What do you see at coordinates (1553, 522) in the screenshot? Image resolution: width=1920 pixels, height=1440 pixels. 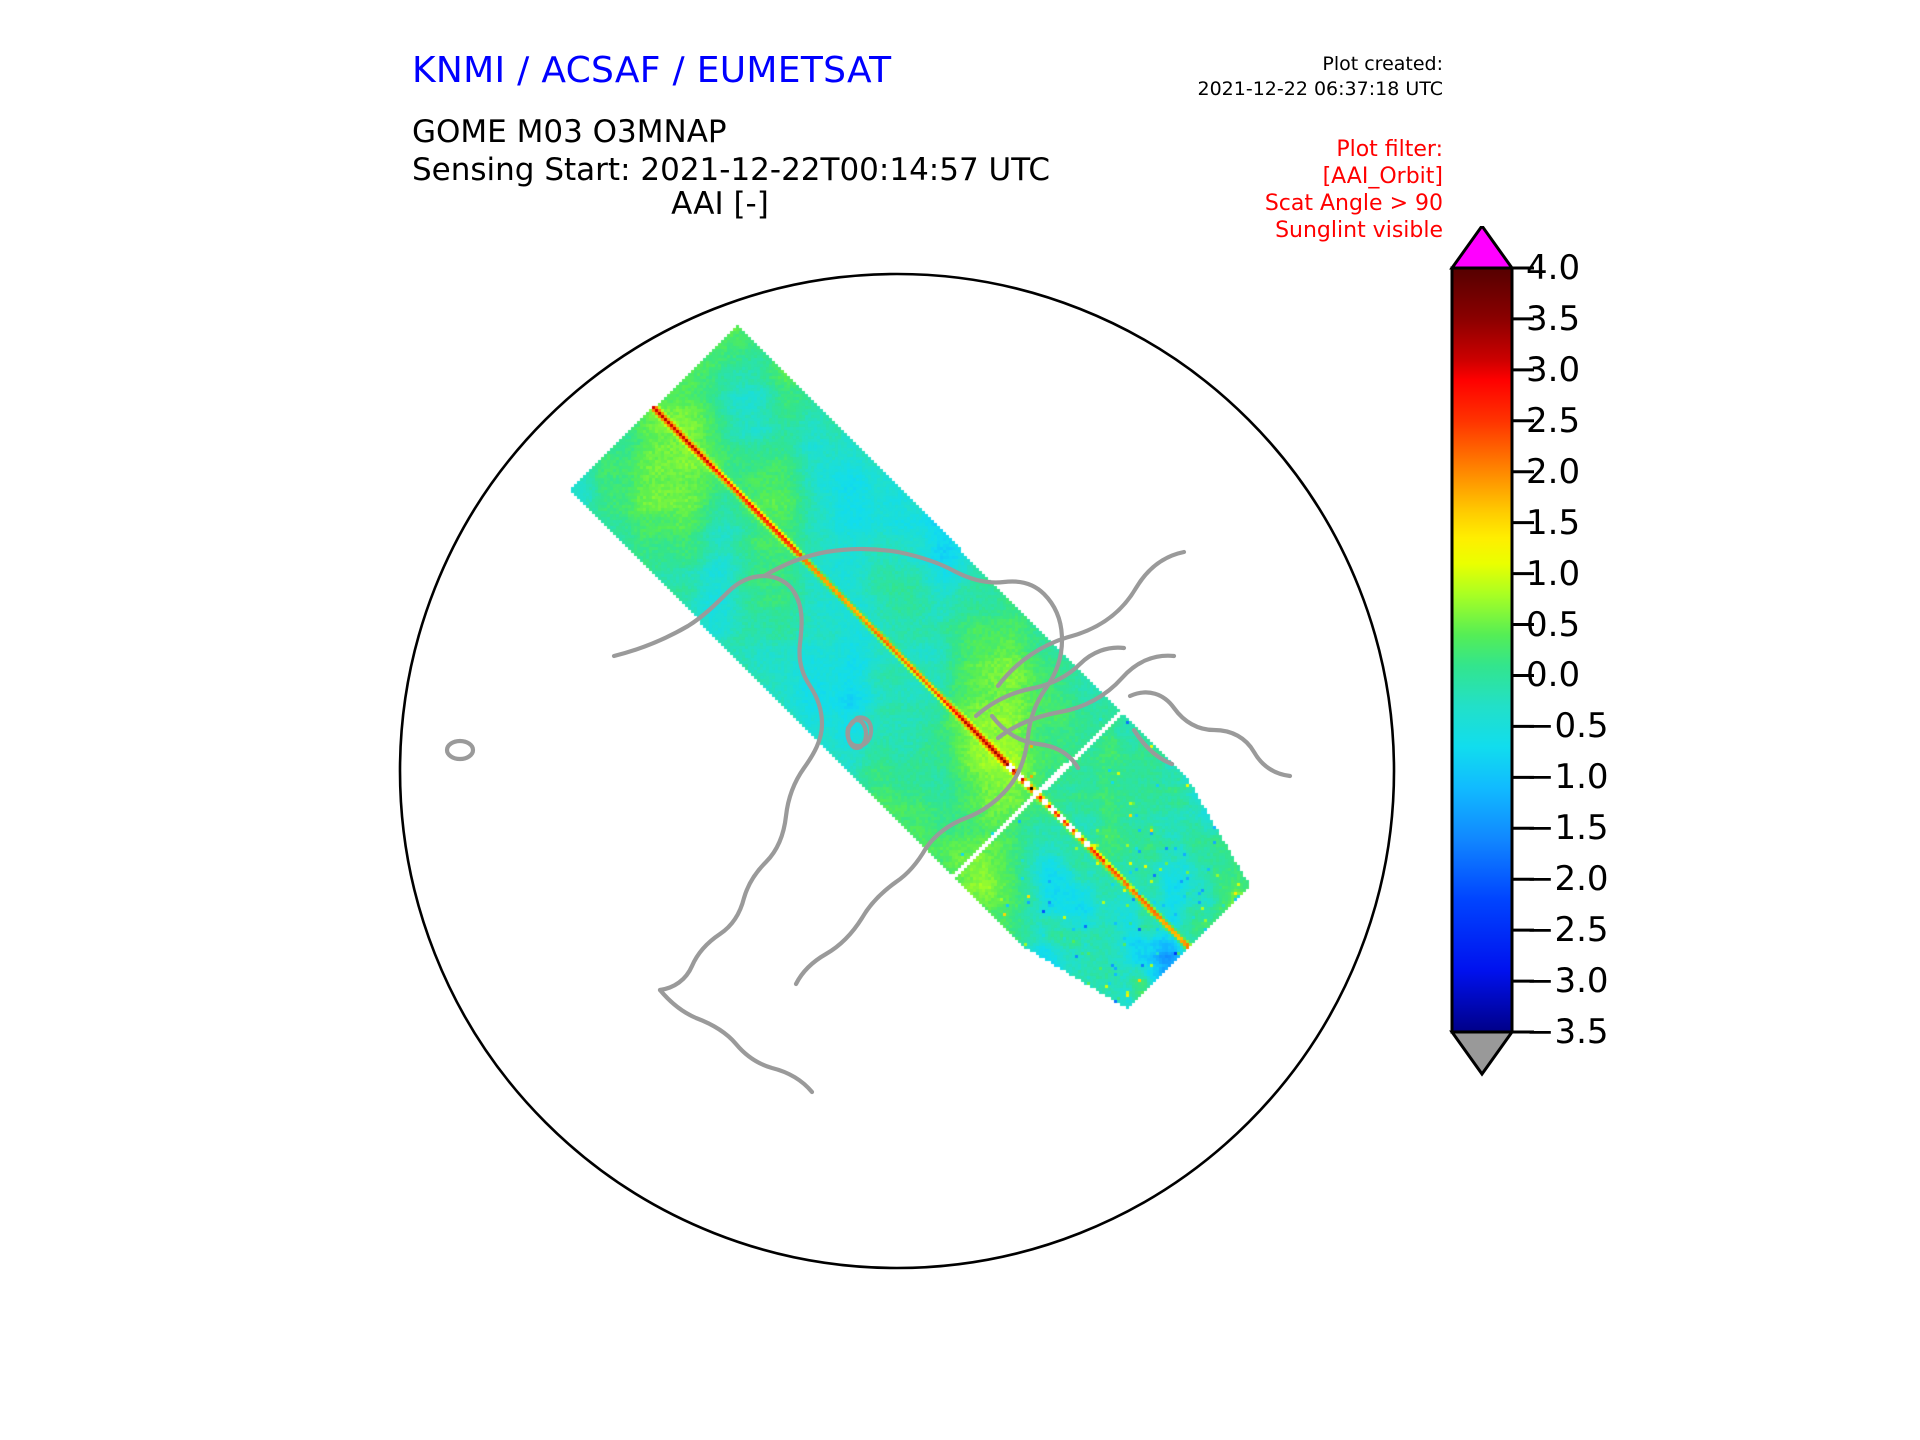 I see `colorbar-tick-label: 1.5` at bounding box center [1553, 522].